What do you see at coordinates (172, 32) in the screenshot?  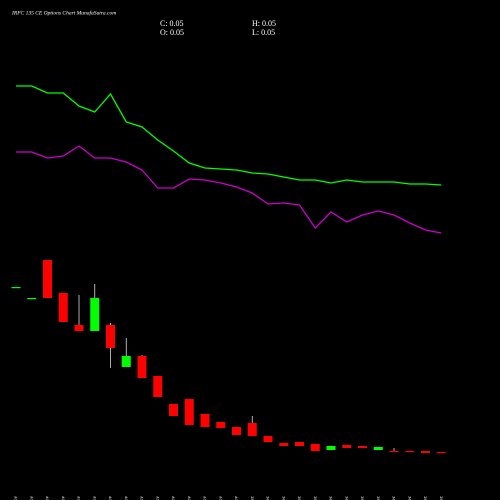 I see `open-label: O: 0.05` at bounding box center [172, 32].